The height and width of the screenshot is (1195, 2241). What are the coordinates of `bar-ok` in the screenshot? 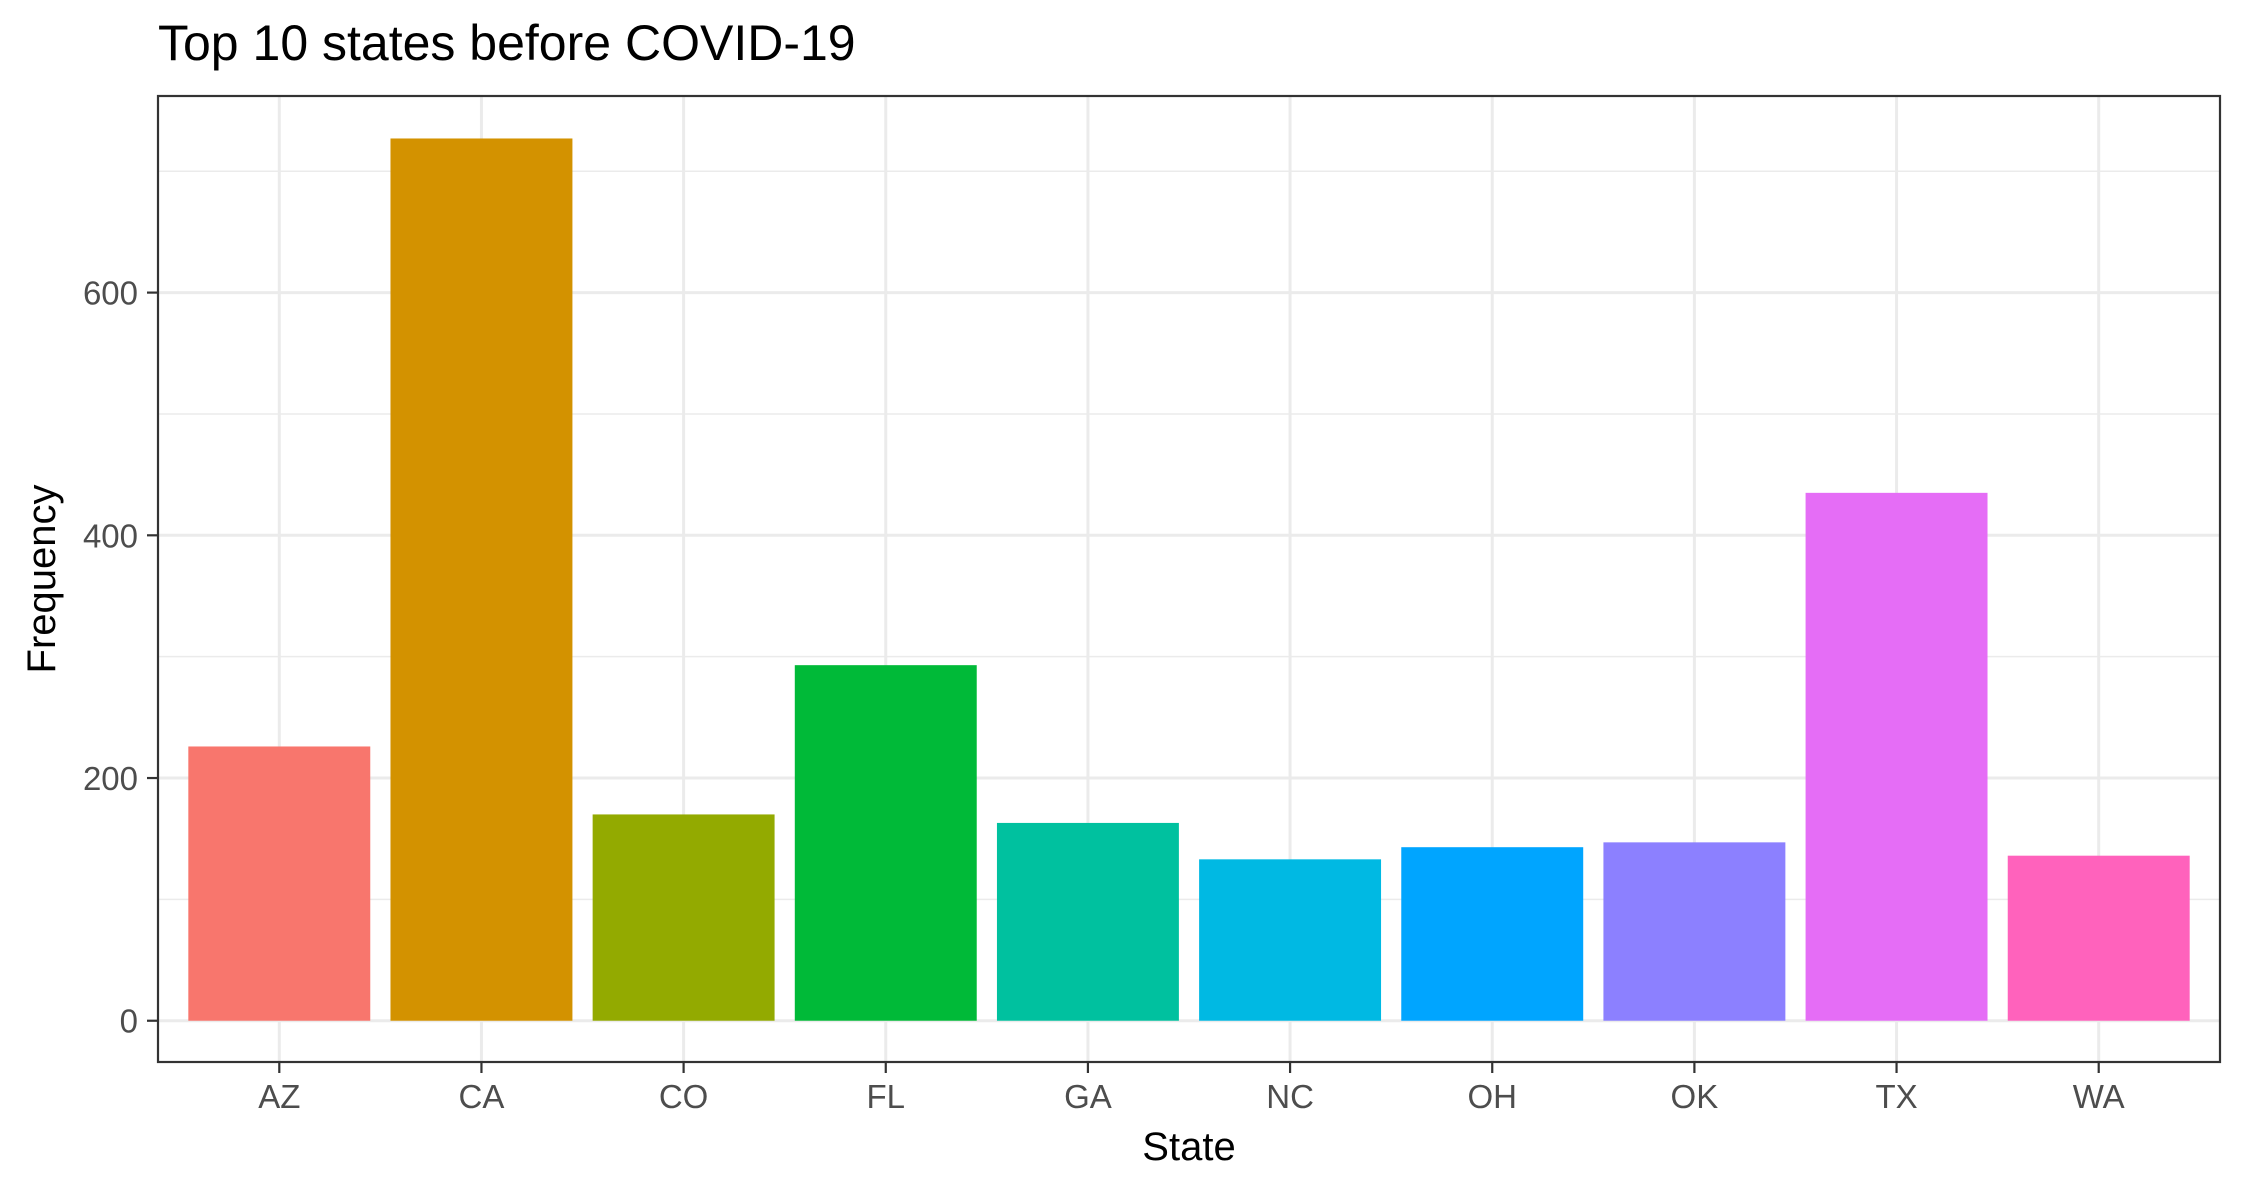 It's located at (1694, 931).